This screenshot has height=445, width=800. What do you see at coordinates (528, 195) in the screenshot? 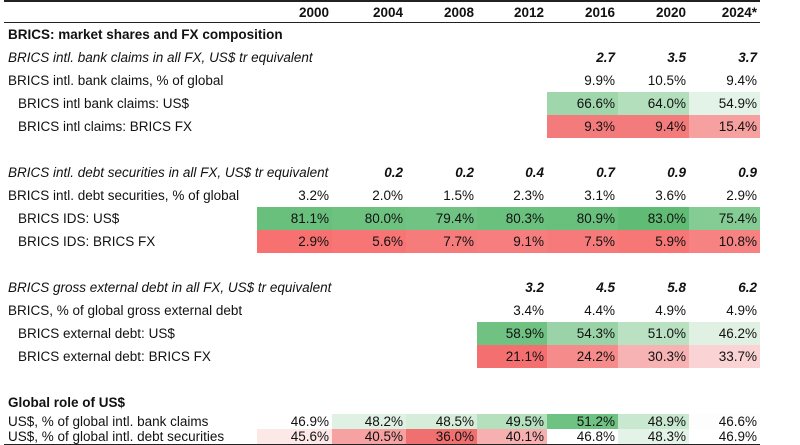
I see `table-cell: 2.3%` at bounding box center [528, 195].